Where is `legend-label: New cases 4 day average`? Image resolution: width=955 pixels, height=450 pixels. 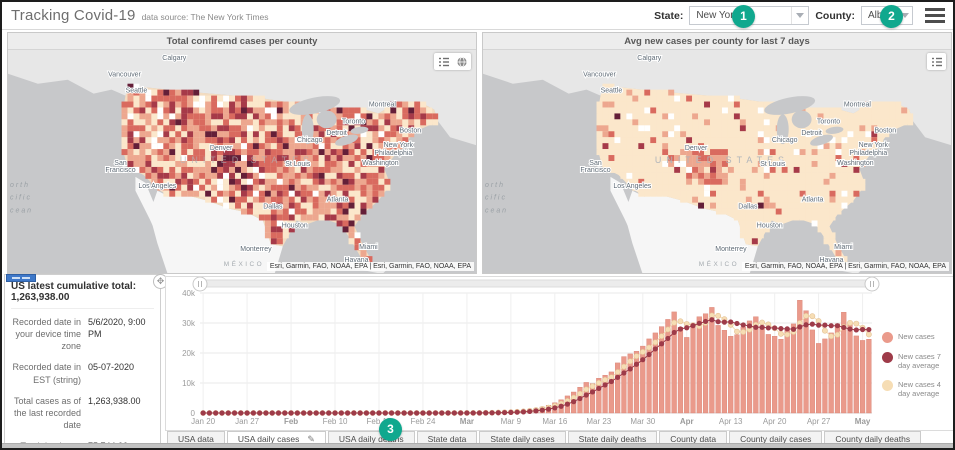
legend-label: New cases 4 day average is located at coordinates (919, 389).